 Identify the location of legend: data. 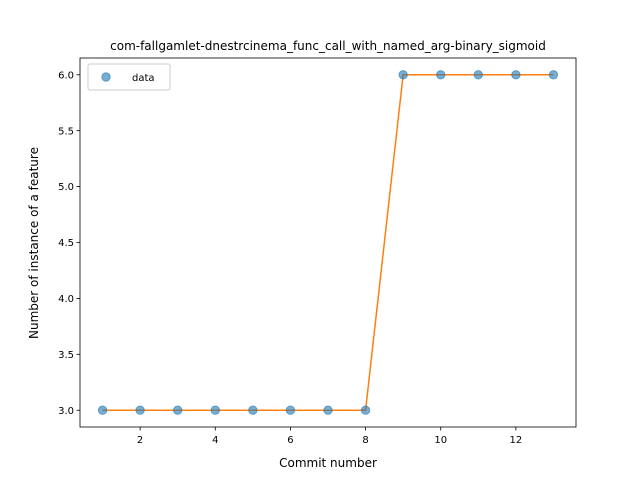
(129, 77).